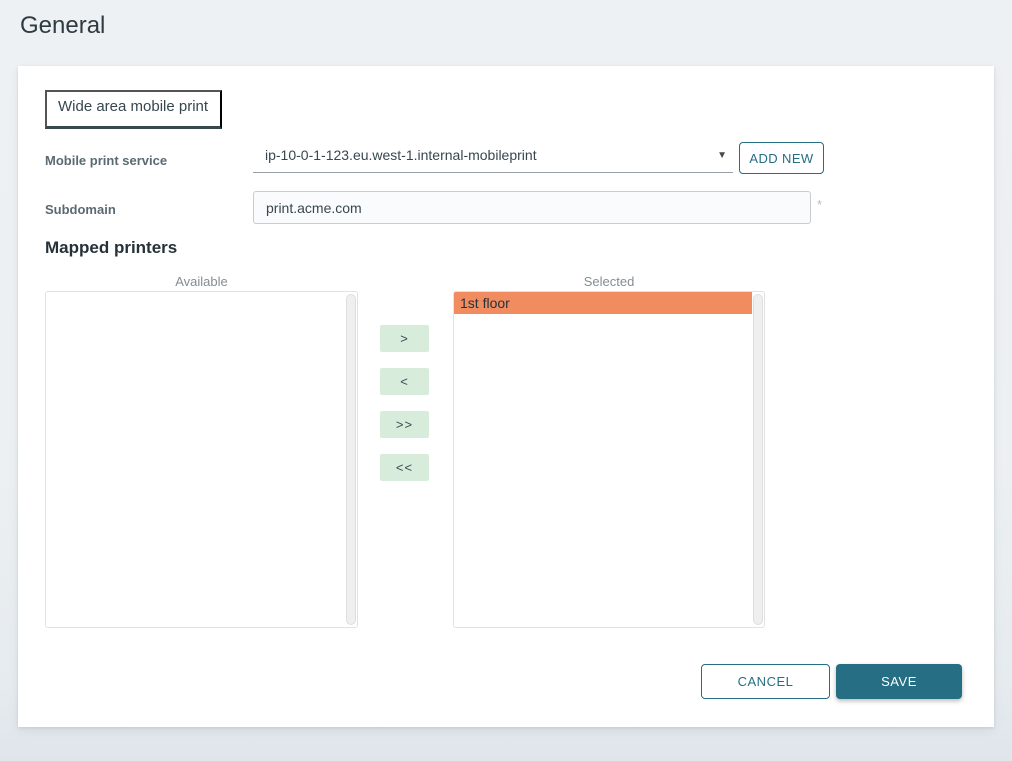 The width and height of the screenshot is (1012, 761). What do you see at coordinates (134, 109) in the screenshot?
I see `tab-wide-area-mobile-print: Wide area mobile print` at bounding box center [134, 109].